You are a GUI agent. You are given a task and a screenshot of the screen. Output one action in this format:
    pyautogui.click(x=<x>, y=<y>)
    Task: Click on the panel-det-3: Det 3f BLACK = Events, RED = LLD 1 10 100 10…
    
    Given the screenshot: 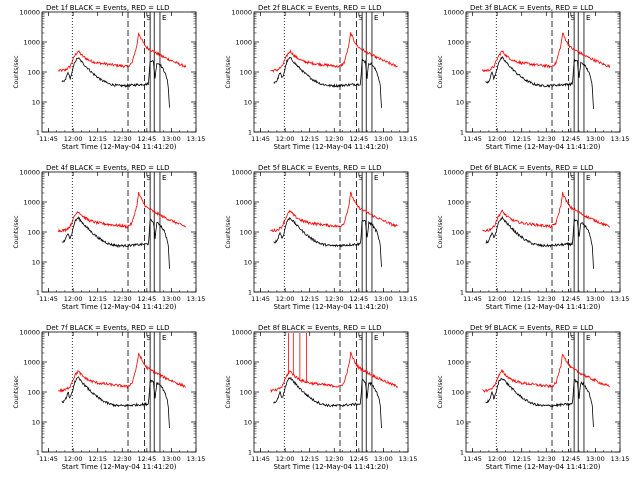 What is the action you would take?
    pyautogui.click(x=533, y=77)
    